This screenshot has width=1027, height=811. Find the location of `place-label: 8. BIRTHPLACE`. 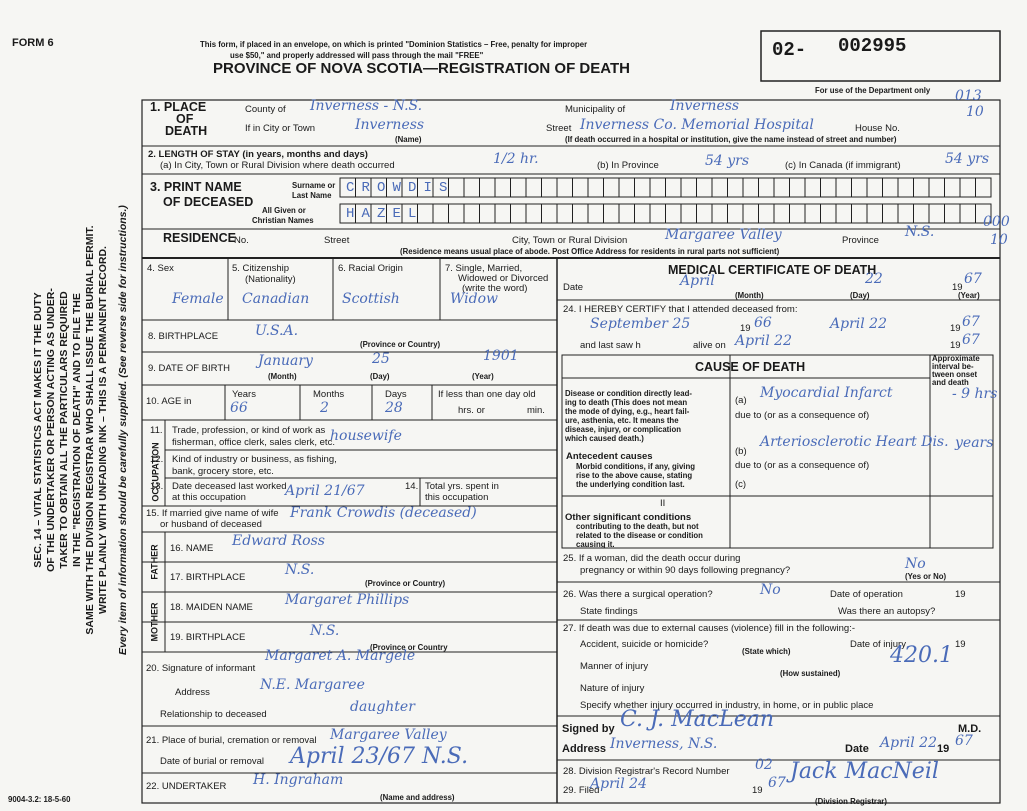

place-label: 8. BIRTHPLACE is located at coordinates (183, 336).